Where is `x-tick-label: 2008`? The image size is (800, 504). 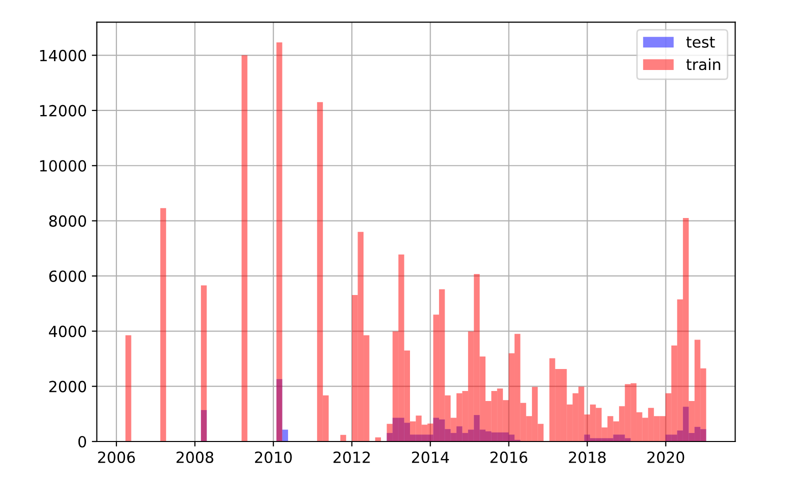
x-tick-label: 2008 is located at coordinates (195, 457).